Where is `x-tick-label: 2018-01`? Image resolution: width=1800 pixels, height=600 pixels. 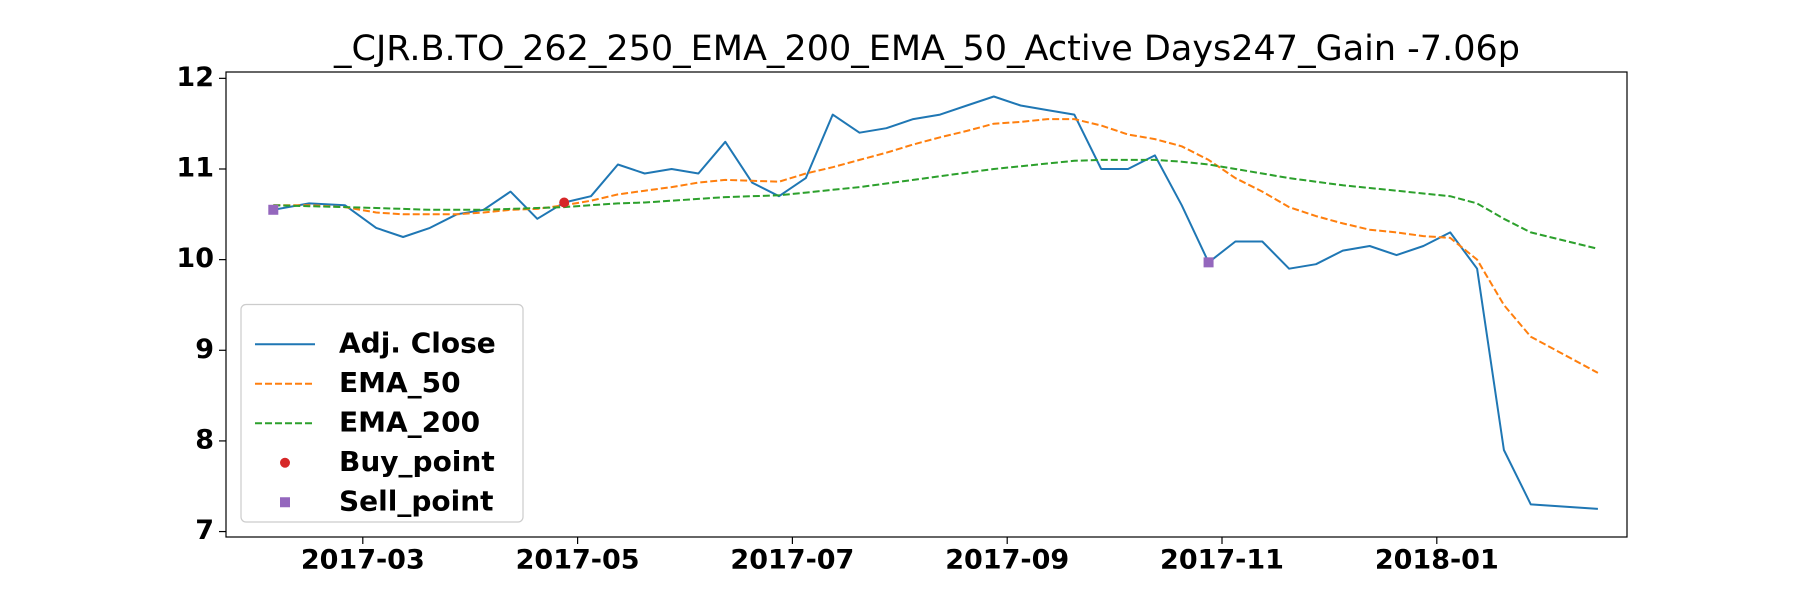
x-tick-label: 2018-01 is located at coordinates (1437, 560).